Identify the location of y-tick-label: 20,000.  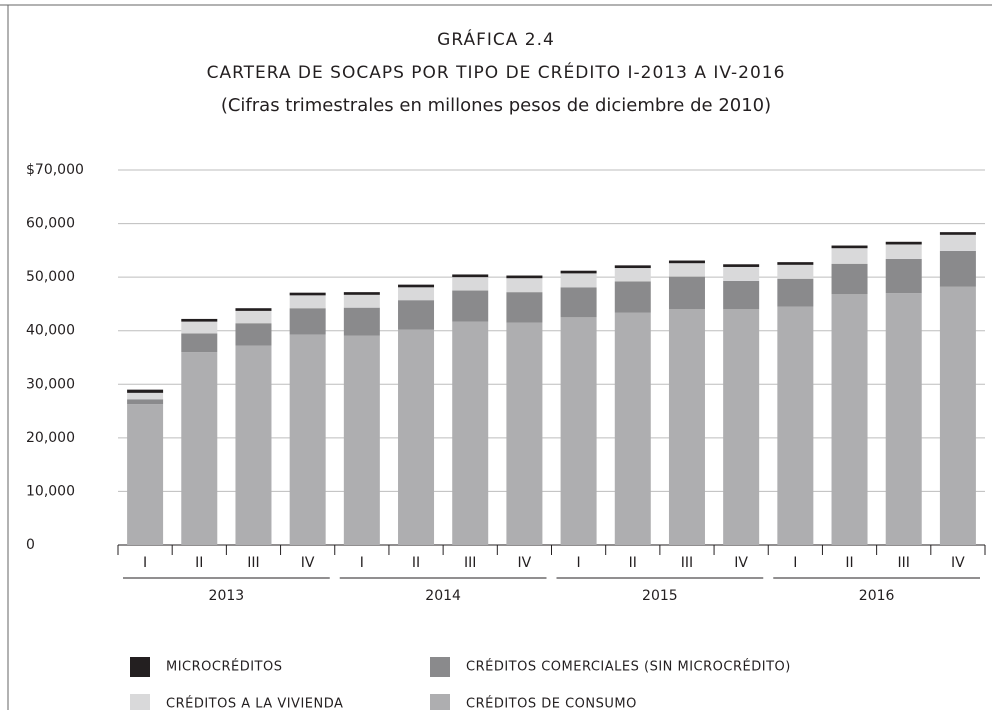
(50, 438).